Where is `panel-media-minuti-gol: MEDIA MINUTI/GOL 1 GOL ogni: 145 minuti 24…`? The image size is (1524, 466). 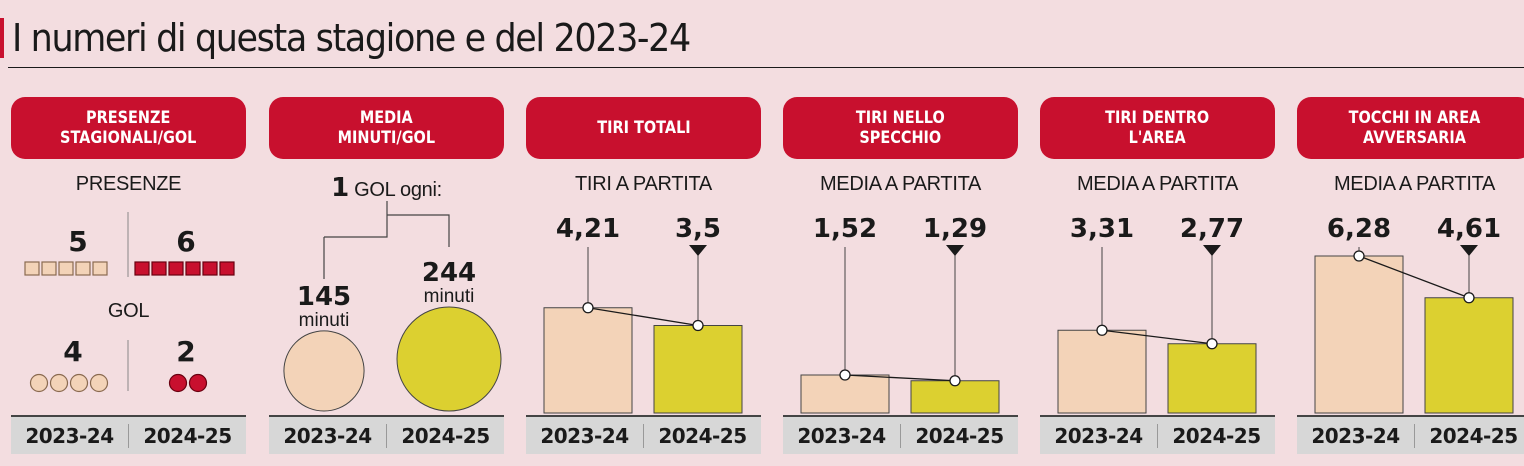 panel-media-minuti-gol: MEDIA MINUTI/GOL 1 GOL ogni: 145 minuti 24… is located at coordinates (386, 275).